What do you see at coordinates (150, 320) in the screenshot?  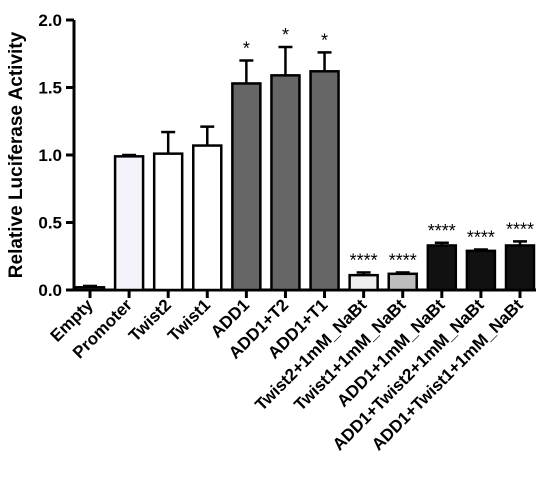 I see `x-tick-label: Twist2` at bounding box center [150, 320].